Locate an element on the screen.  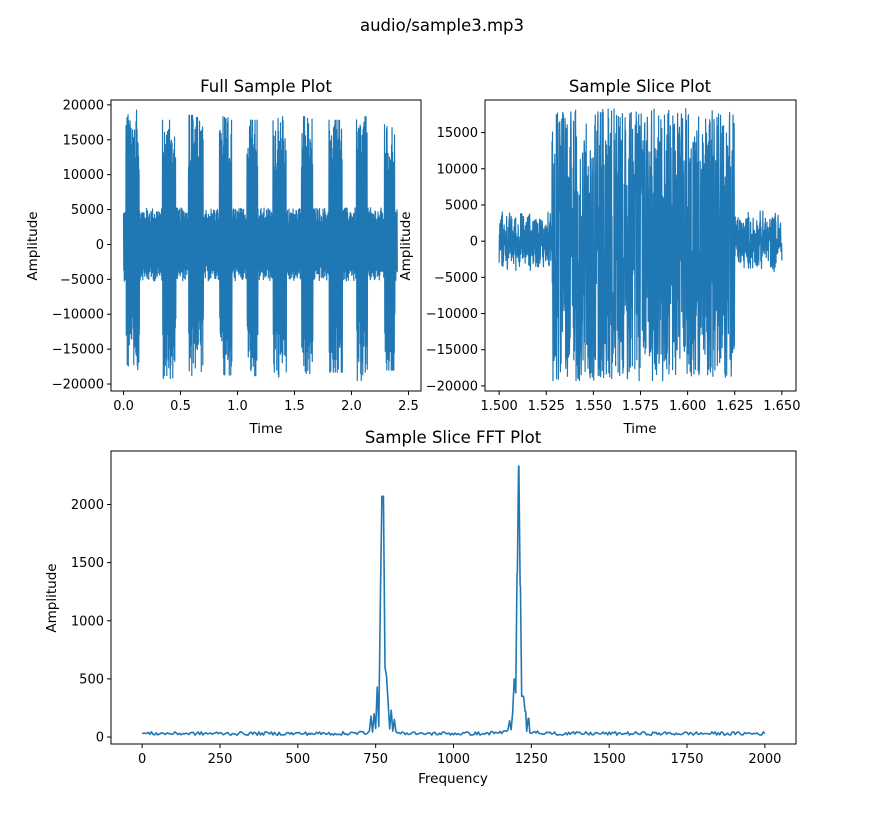
full-sample-x-ticks: 0.0 0.5 1.0 1.5 2.0 2.5 is located at coordinates (266, 402).